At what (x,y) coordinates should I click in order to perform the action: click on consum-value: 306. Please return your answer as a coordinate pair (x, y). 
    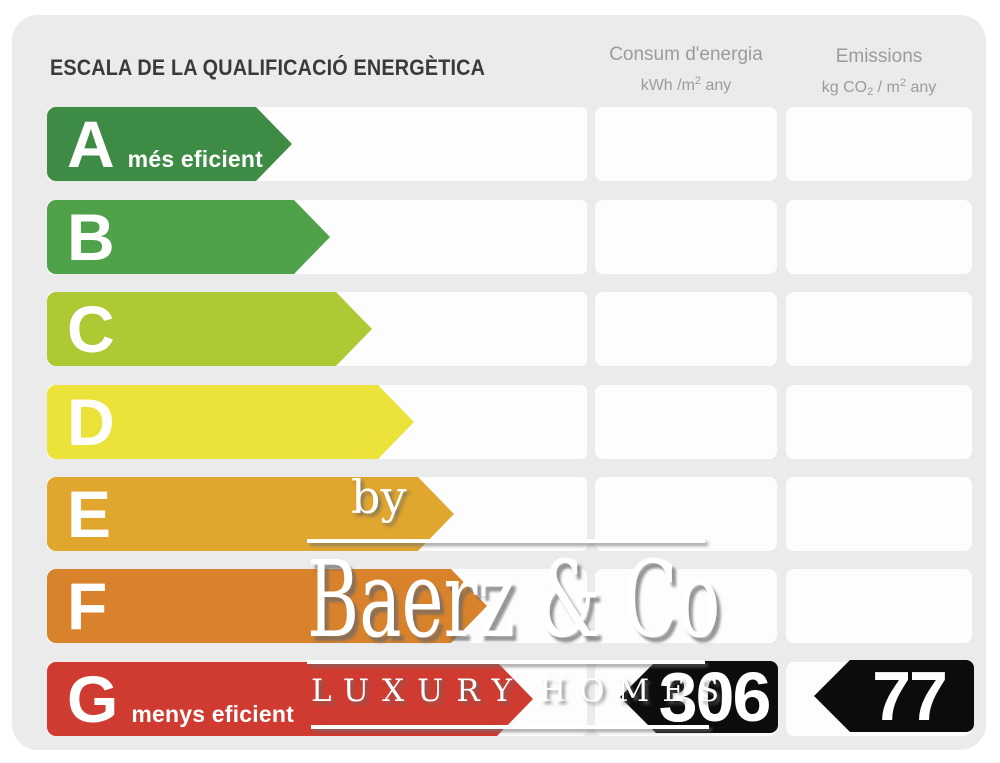
    Looking at the image, I should click on (715, 697).